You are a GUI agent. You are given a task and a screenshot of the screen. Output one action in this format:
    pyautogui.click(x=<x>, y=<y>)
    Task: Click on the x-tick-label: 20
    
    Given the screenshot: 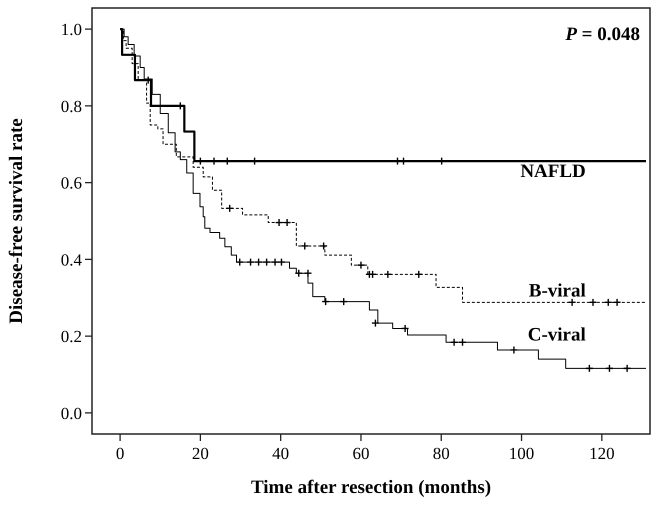 What is the action you would take?
    pyautogui.click(x=200, y=453)
    